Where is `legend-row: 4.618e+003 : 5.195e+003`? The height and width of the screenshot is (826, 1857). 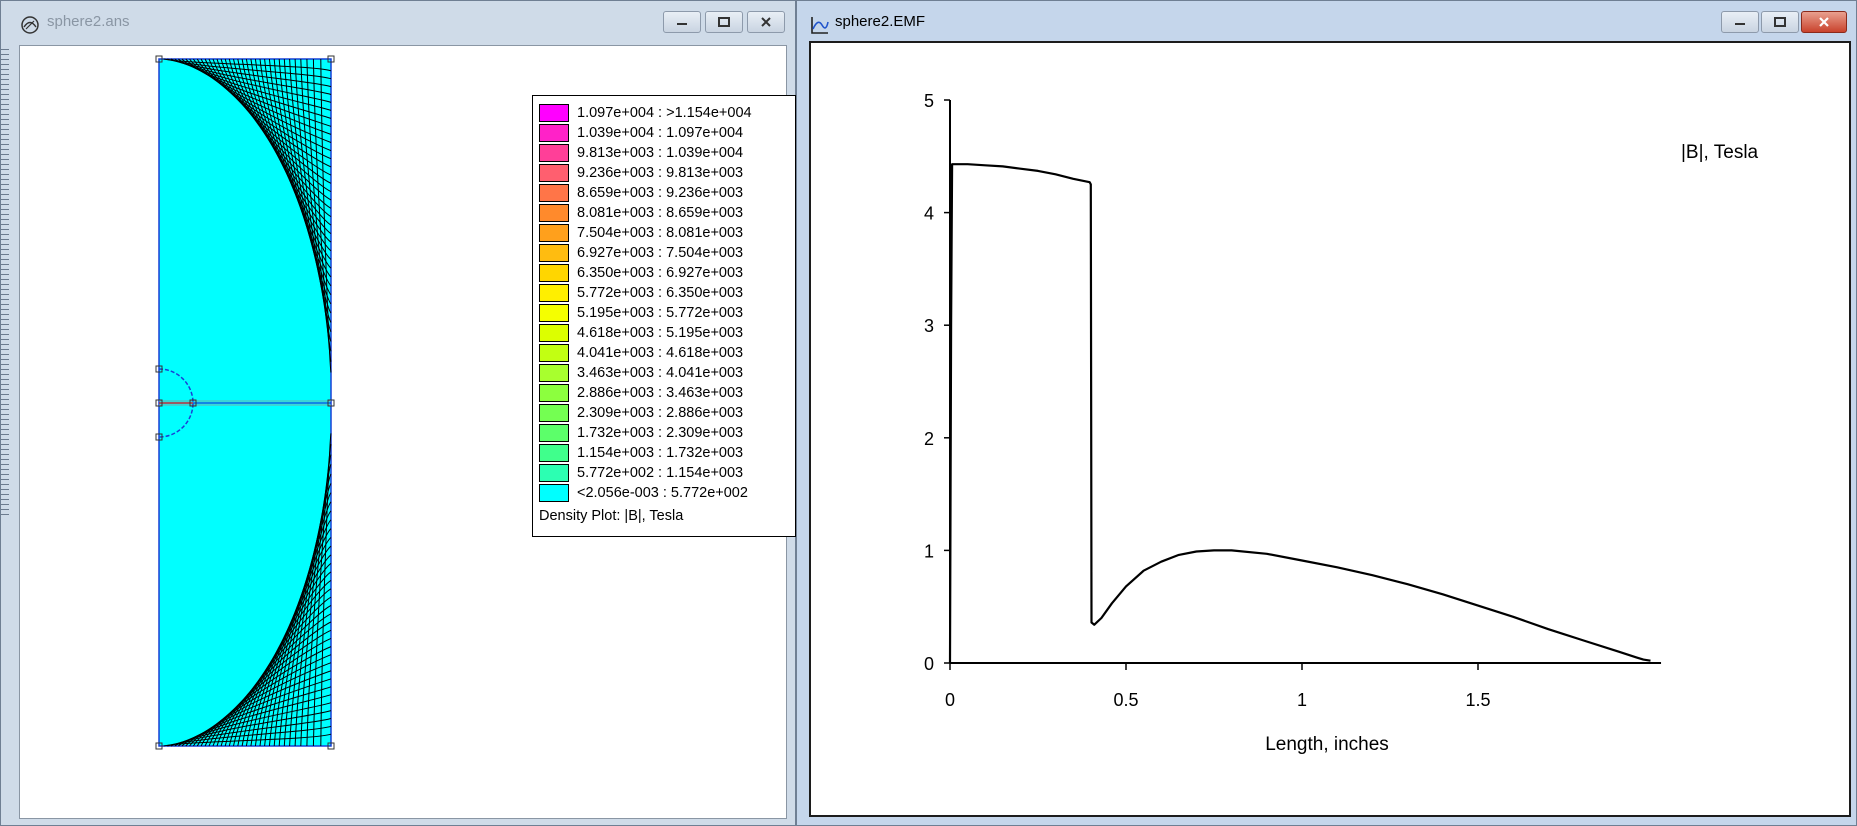
legend-row: 4.618e+003 : 5.195e+003 is located at coordinates (641, 333).